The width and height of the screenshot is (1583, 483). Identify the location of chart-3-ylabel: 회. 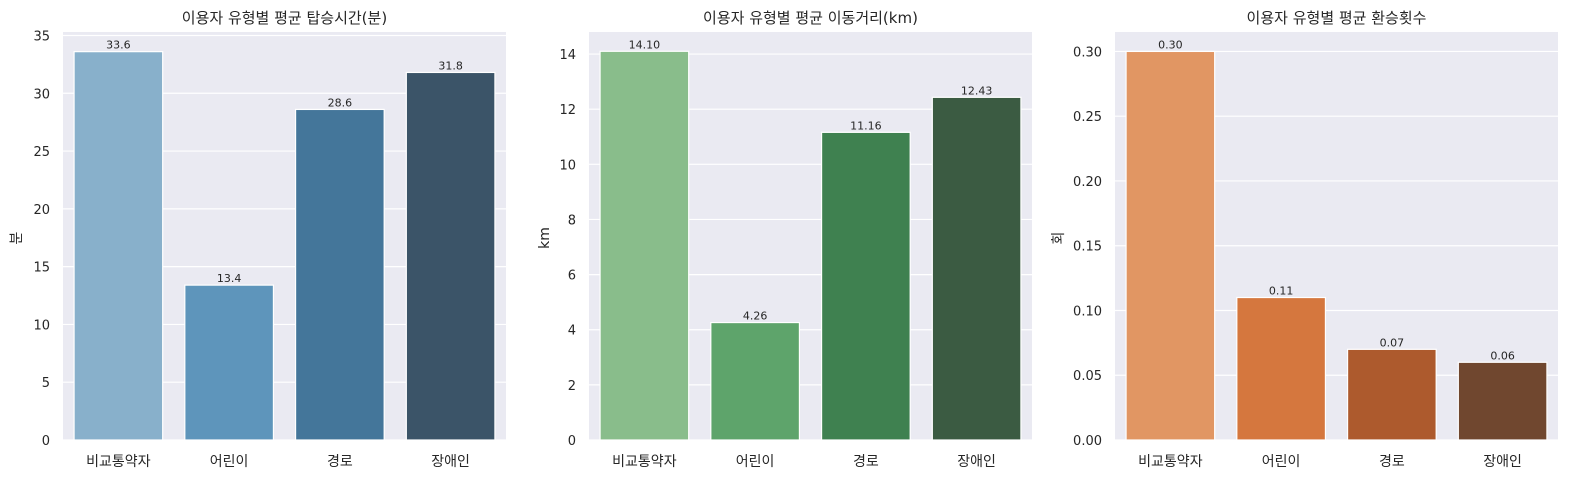
(1059, 238).